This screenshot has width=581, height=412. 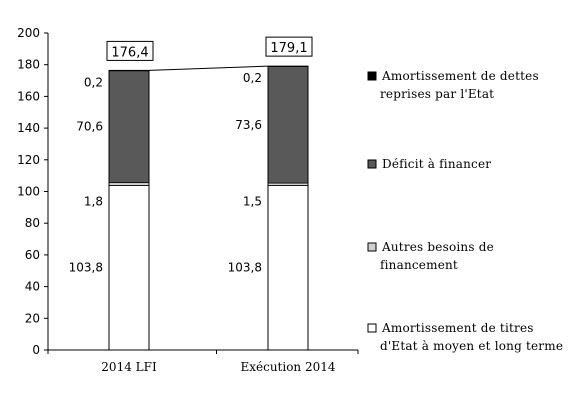 What do you see at coordinates (28, 192) in the screenshot?
I see `y-tick-label: 100` at bounding box center [28, 192].